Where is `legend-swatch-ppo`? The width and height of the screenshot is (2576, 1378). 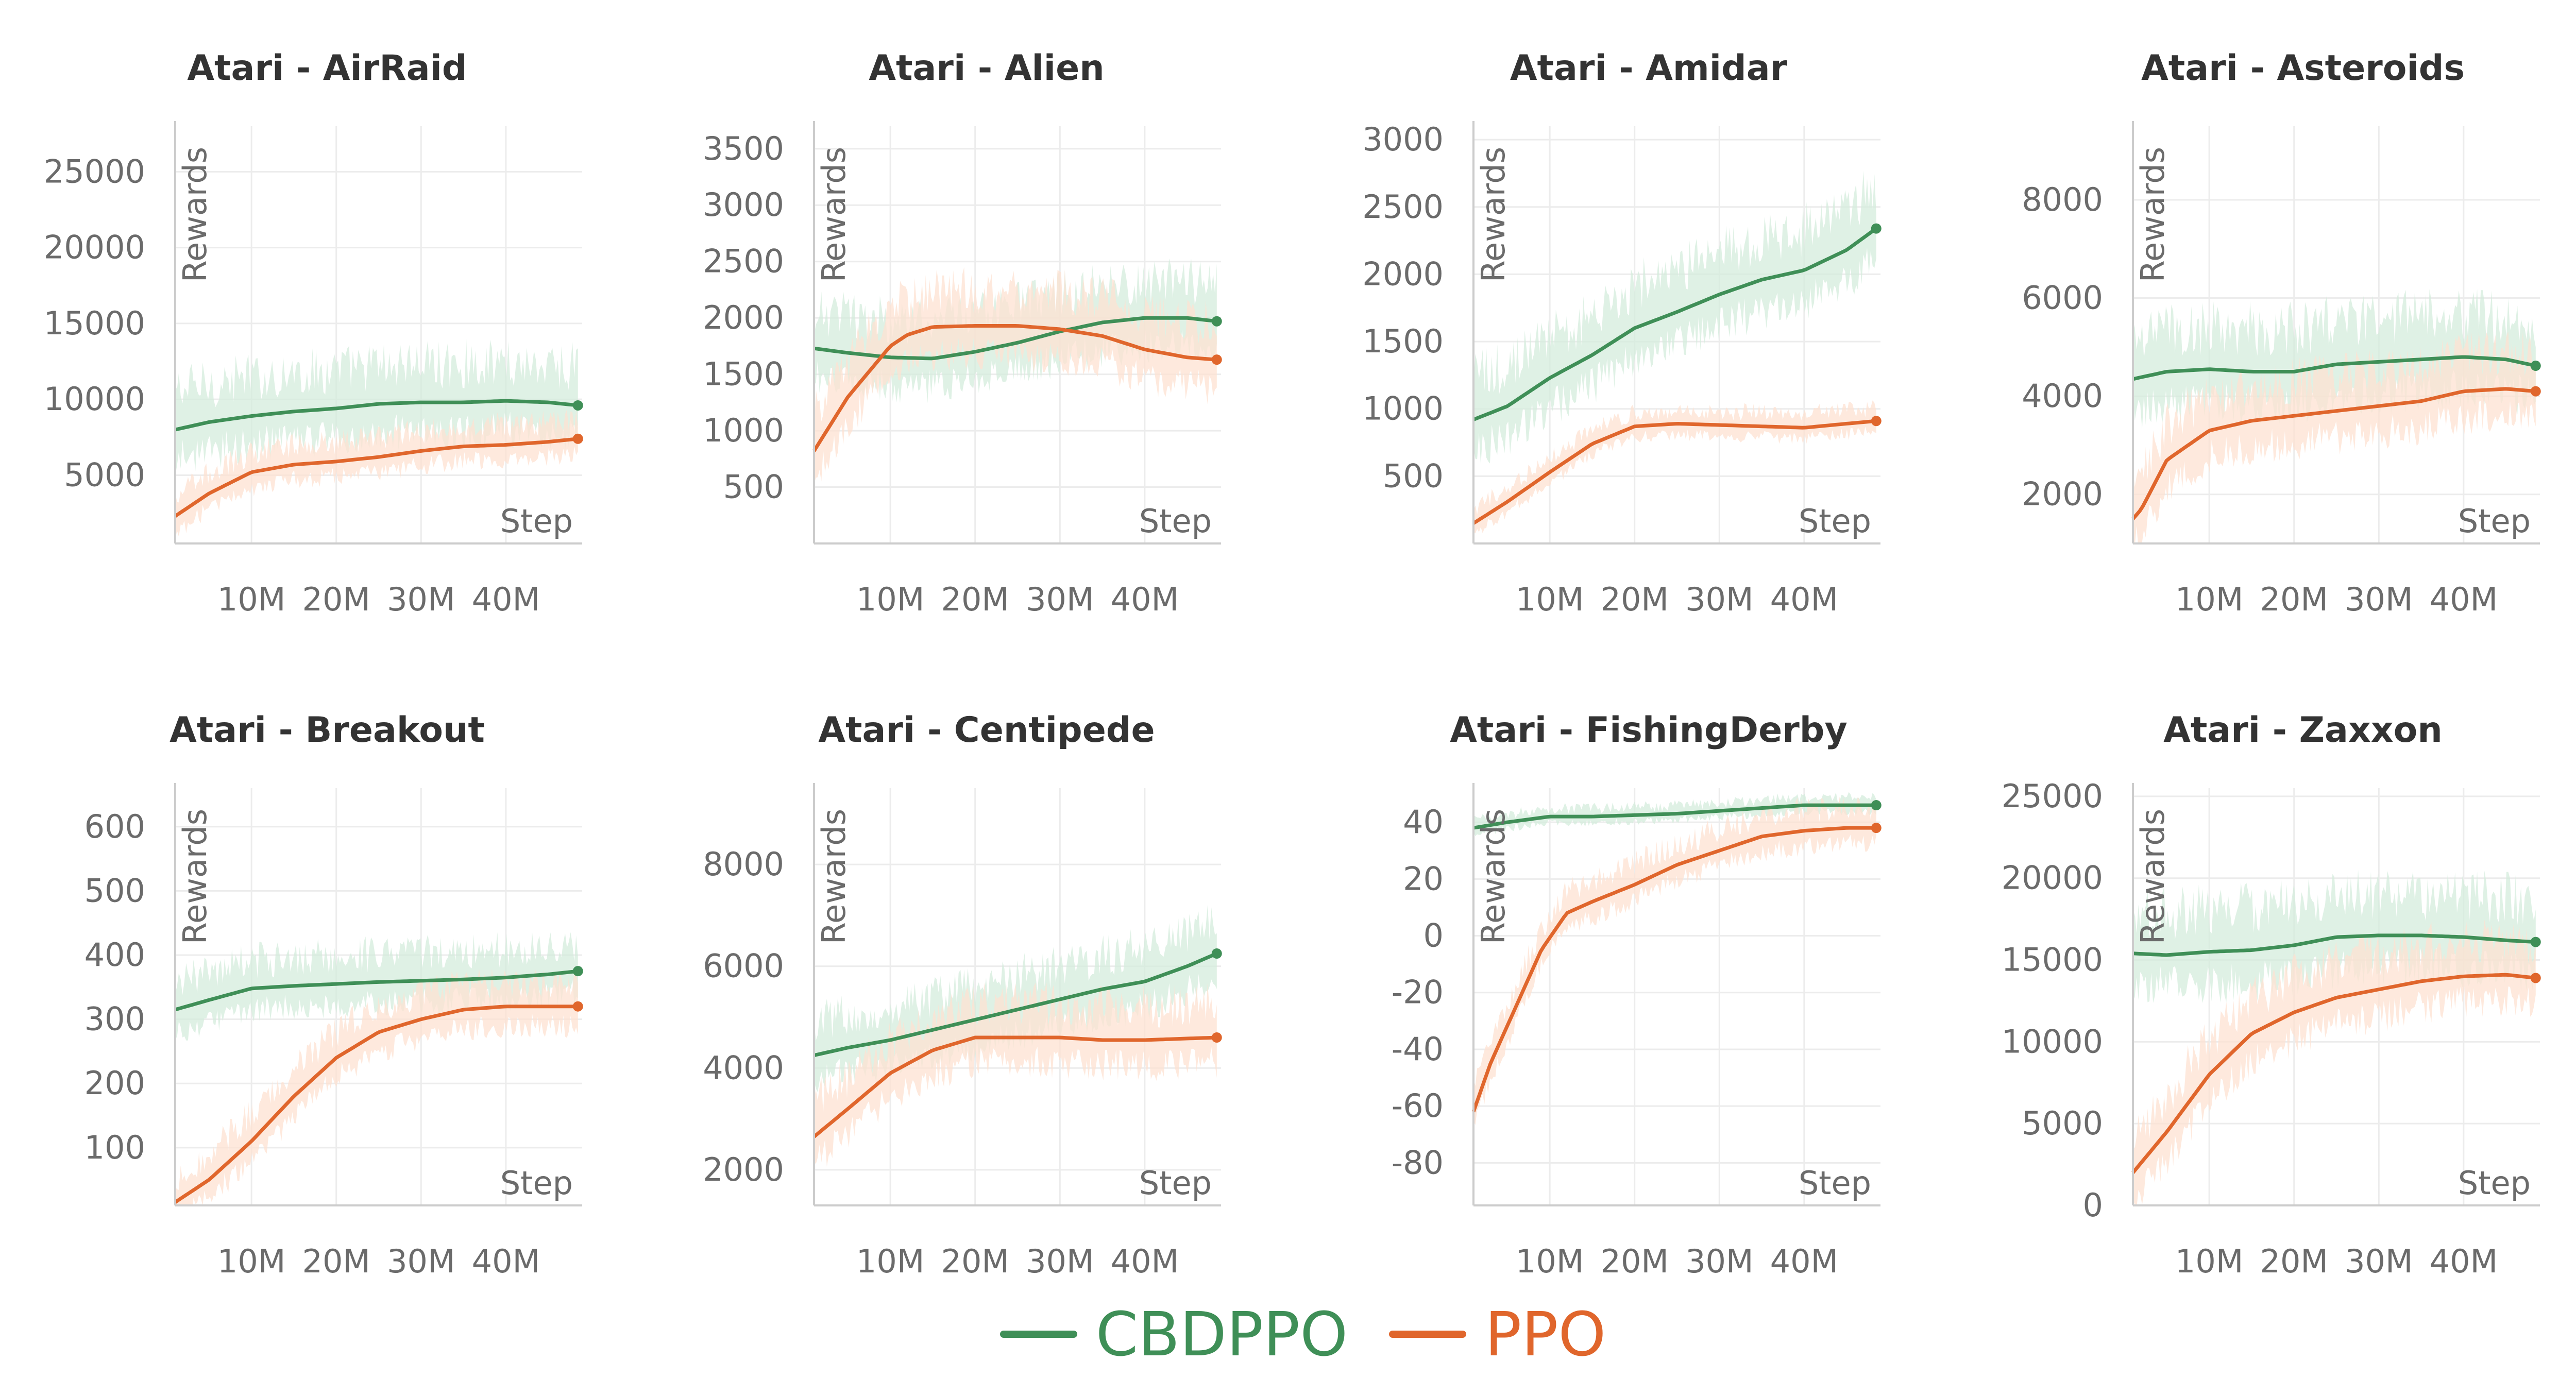
legend-swatch-ppo is located at coordinates (1428, 1334).